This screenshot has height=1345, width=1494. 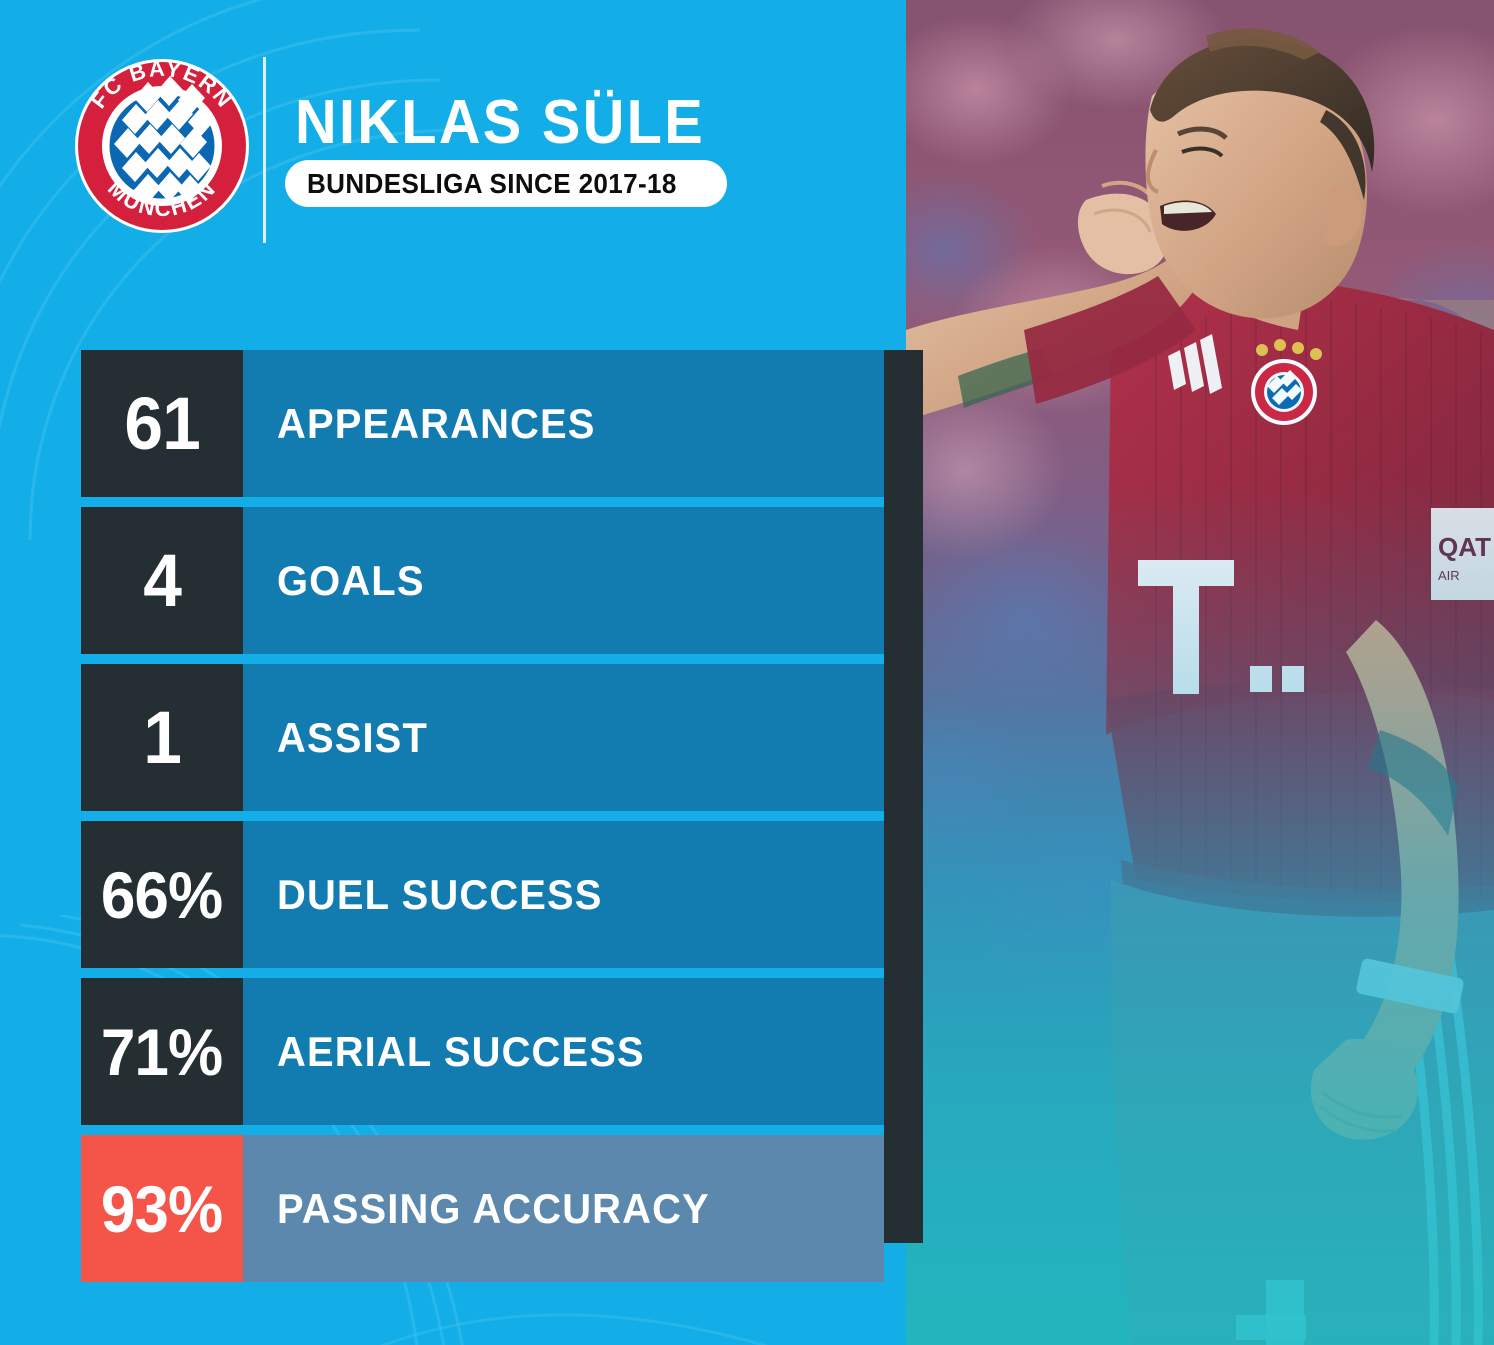 I want to click on stat-bar: PASSING ACCURACY, so click(x=563, y=1208).